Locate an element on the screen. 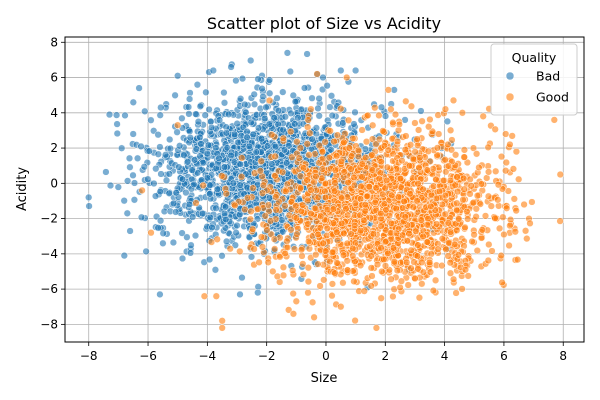 The width and height of the screenshot is (600, 400). y-axis-ticks: −8 −6 −4 −2 0 2 4 6 8 is located at coordinates (52, 183).